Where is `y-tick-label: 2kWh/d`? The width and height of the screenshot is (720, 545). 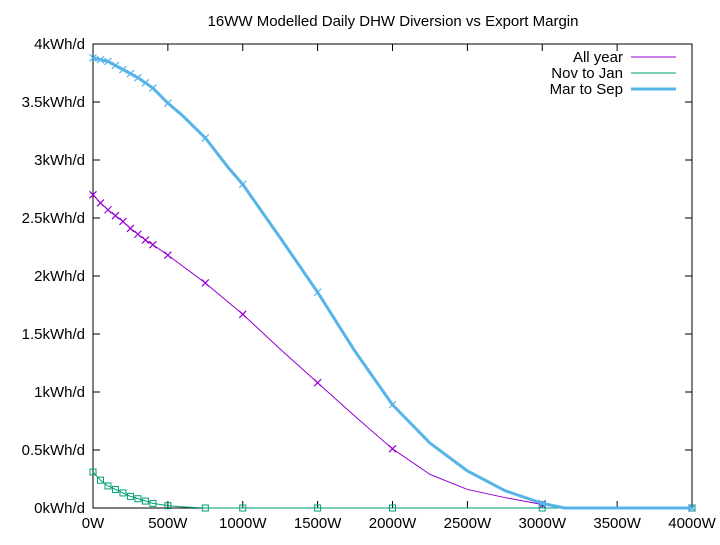 y-tick-label: 2kWh/d is located at coordinates (59, 276).